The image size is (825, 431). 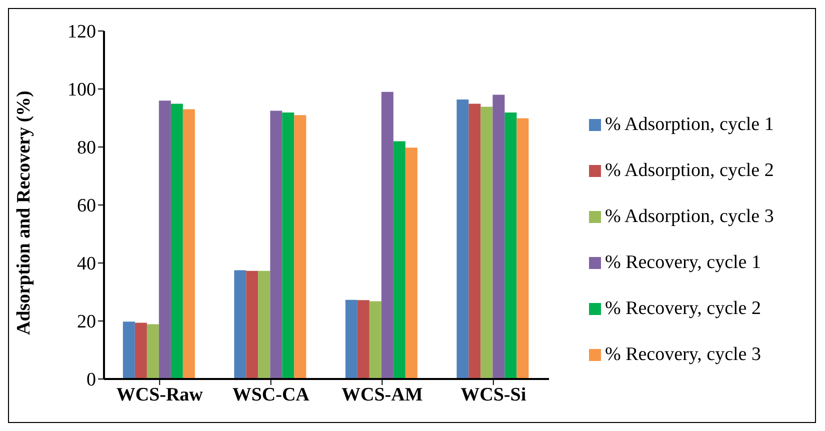 What do you see at coordinates (91, 380) in the screenshot?
I see `y-tick-label: 0` at bounding box center [91, 380].